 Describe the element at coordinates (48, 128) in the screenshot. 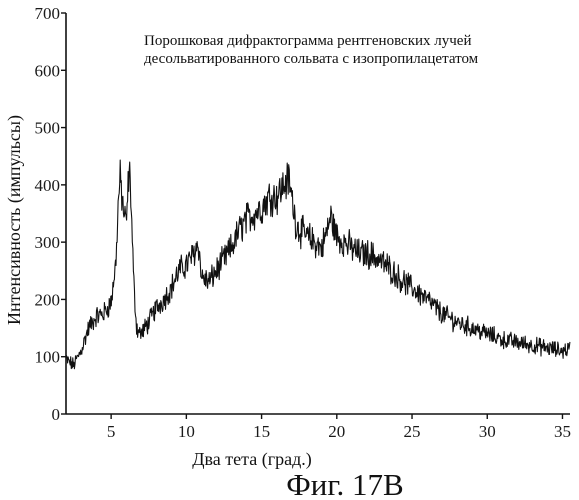

I see `y-tick-label: 500` at that location.